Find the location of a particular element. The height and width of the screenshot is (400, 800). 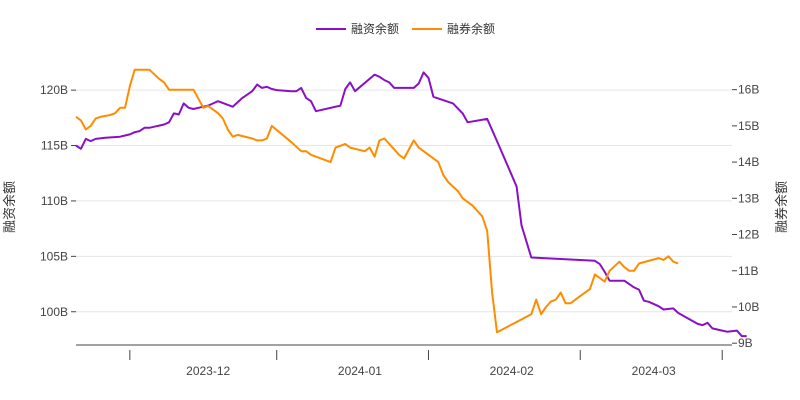

right-axis-tick-label: 9B is located at coordinates (745, 343).